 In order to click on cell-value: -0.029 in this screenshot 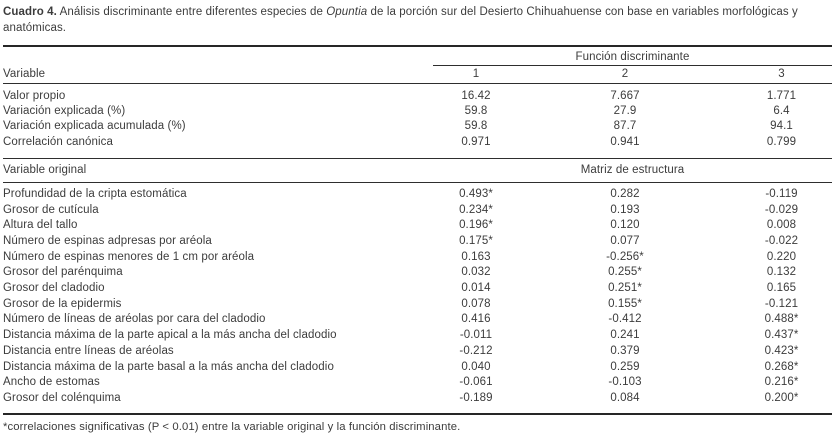, I will do `click(781, 209)`.